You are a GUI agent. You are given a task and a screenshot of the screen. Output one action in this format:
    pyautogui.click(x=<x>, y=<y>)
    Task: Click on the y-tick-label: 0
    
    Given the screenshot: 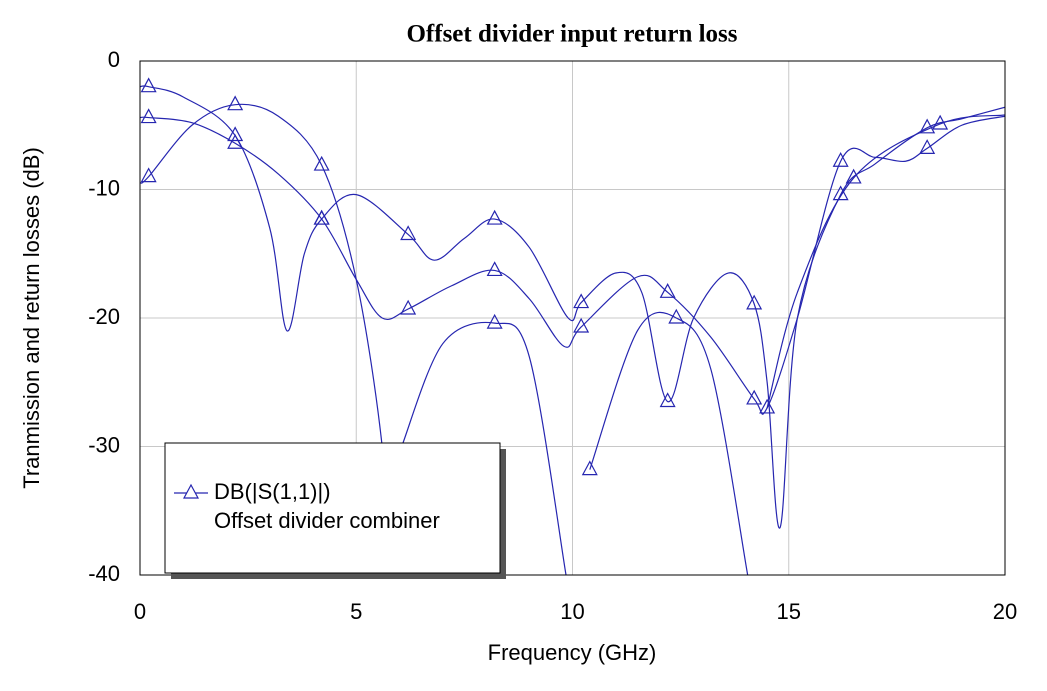 What is the action you would take?
    pyautogui.click(x=114, y=59)
    